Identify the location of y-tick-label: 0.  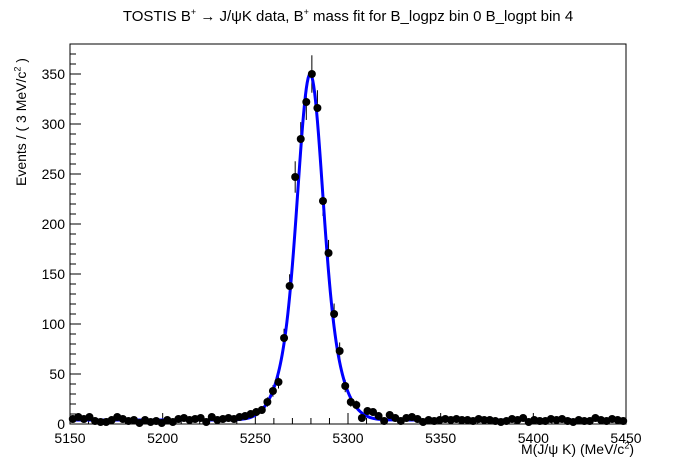
(61, 424).